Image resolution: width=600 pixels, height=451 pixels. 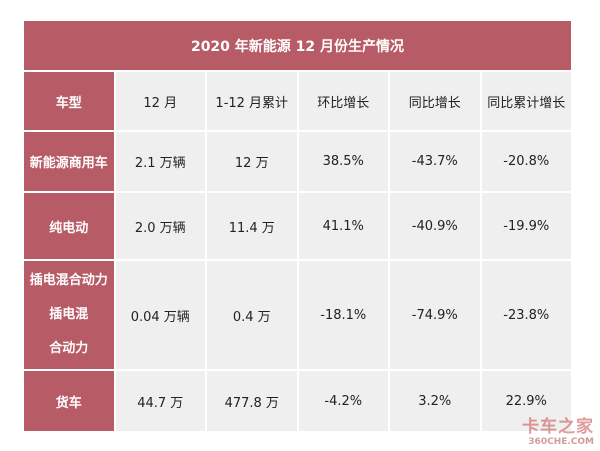 What do you see at coordinates (160, 315) in the screenshot?
I see `table-cell: 0.04 万辆` at bounding box center [160, 315].